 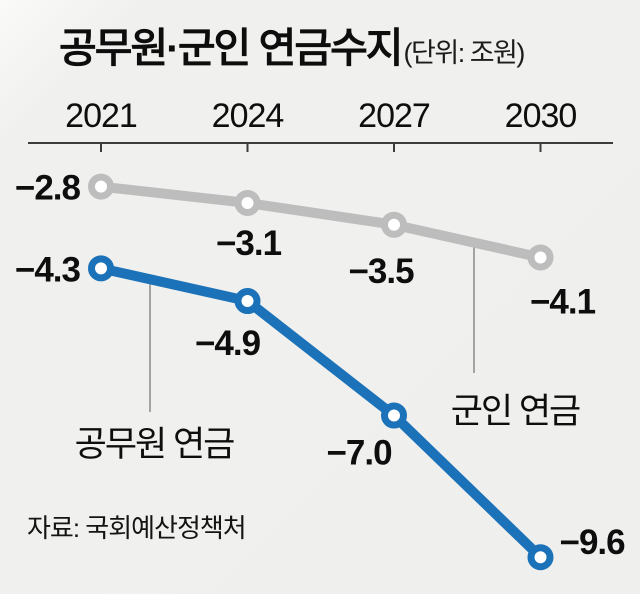 What do you see at coordinates (464, 53) in the screenshot?
I see `unit-note: (단위: 조원)` at bounding box center [464, 53].